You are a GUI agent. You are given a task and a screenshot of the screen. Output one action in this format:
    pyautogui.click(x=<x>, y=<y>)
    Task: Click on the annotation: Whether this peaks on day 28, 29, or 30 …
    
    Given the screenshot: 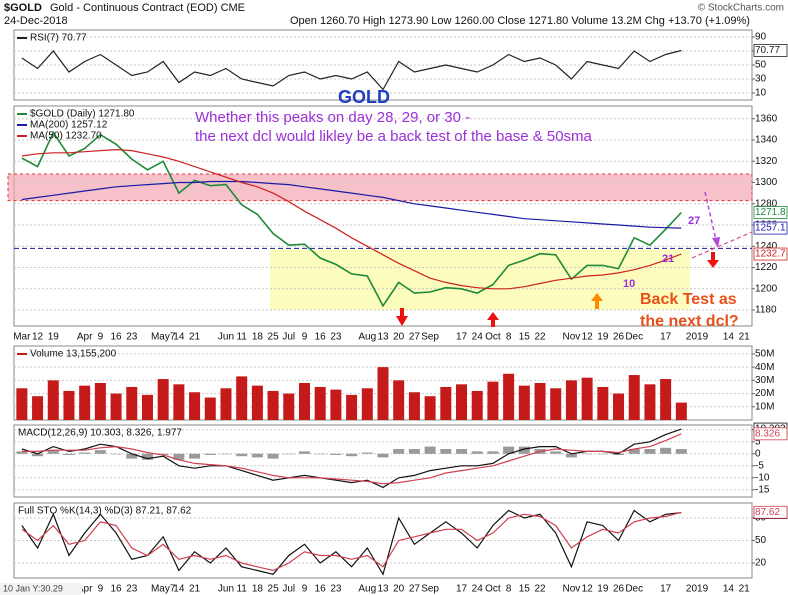 What is the action you would take?
    pyautogui.click(x=332, y=117)
    